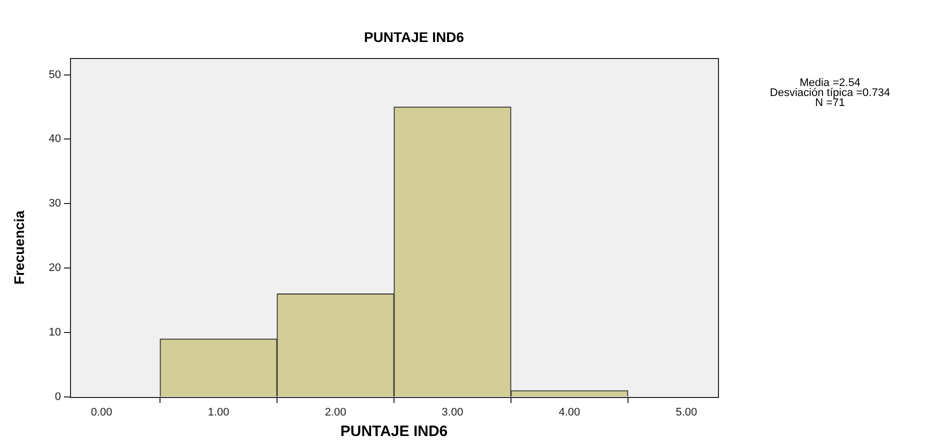 The width and height of the screenshot is (928, 444). Describe the element at coordinates (57, 397) in the screenshot. I see `y-tick-label: 0` at that location.